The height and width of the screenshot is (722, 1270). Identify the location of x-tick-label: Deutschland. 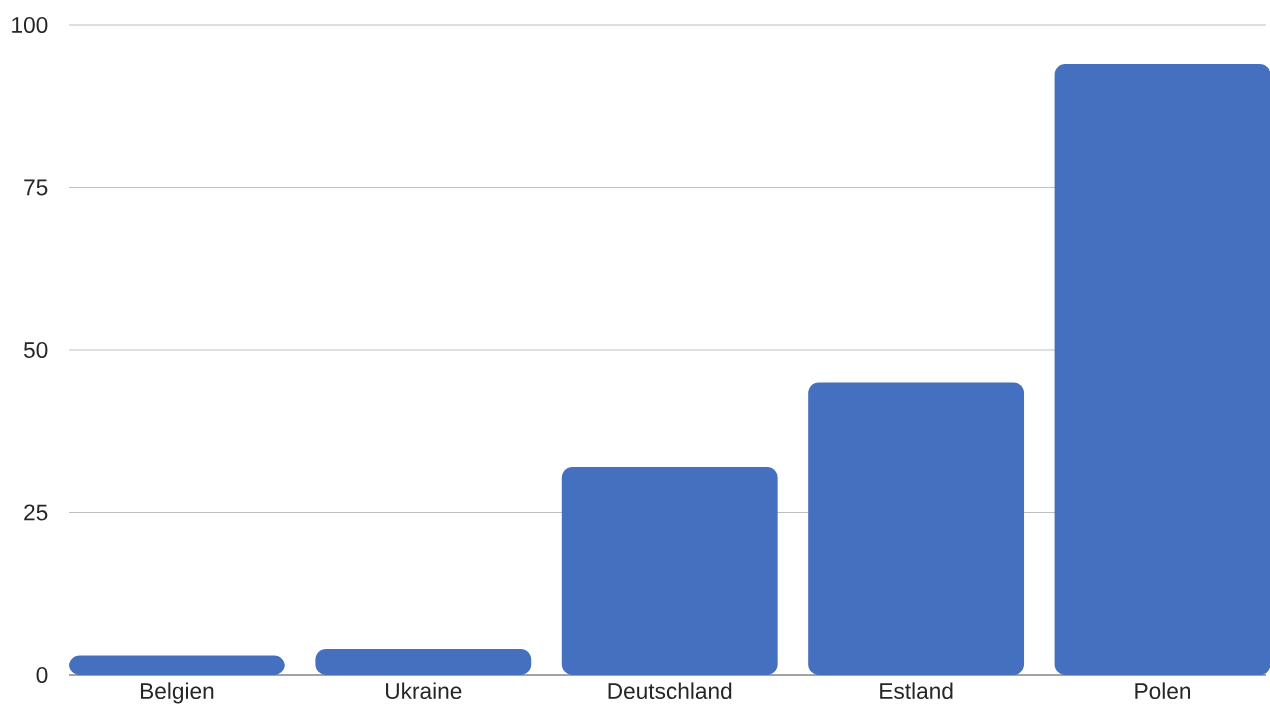
(670, 691).